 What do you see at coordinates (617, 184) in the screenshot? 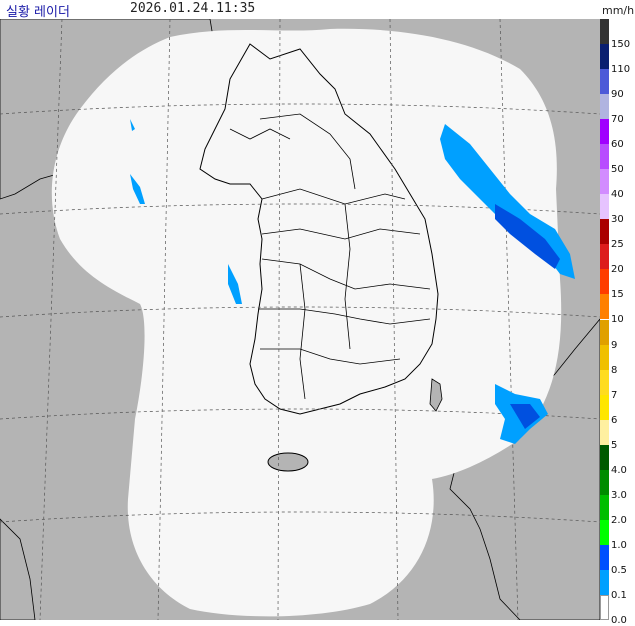
I see `legend-item: 40` at bounding box center [617, 184].